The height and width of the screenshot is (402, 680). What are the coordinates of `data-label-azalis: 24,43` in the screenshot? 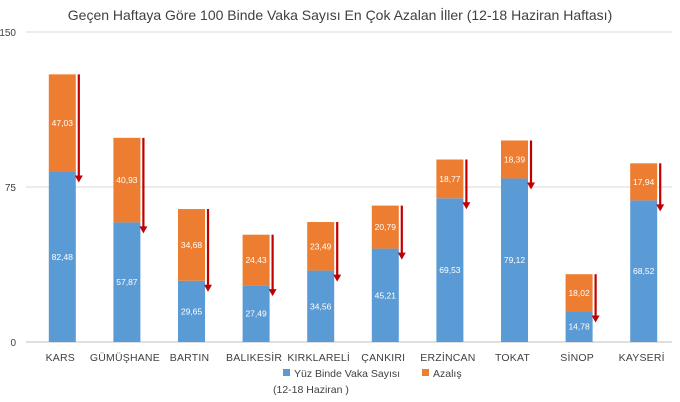 It's located at (256, 260).